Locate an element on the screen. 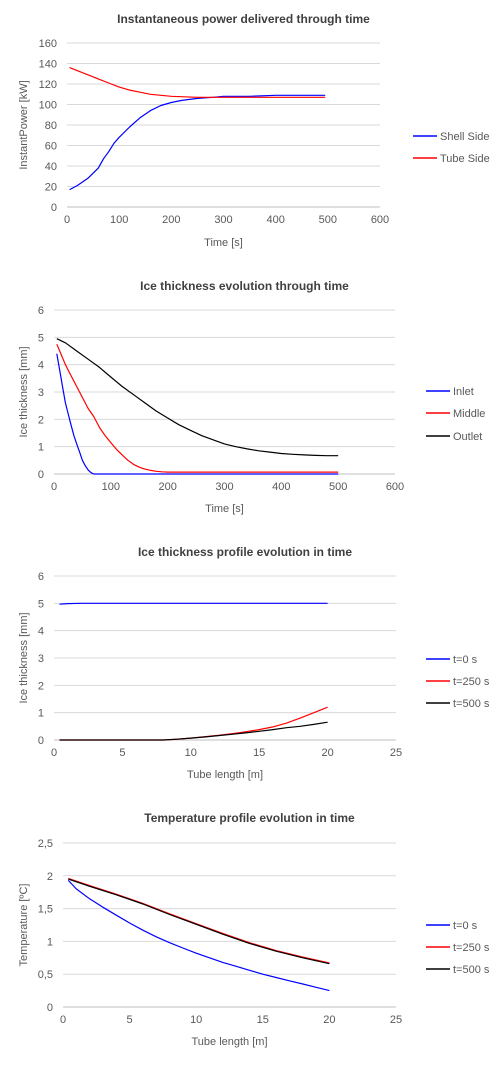 This screenshot has height=1067, width=501. chart-title: Temperature profile evolution in time is located at coordinates (249, 818).